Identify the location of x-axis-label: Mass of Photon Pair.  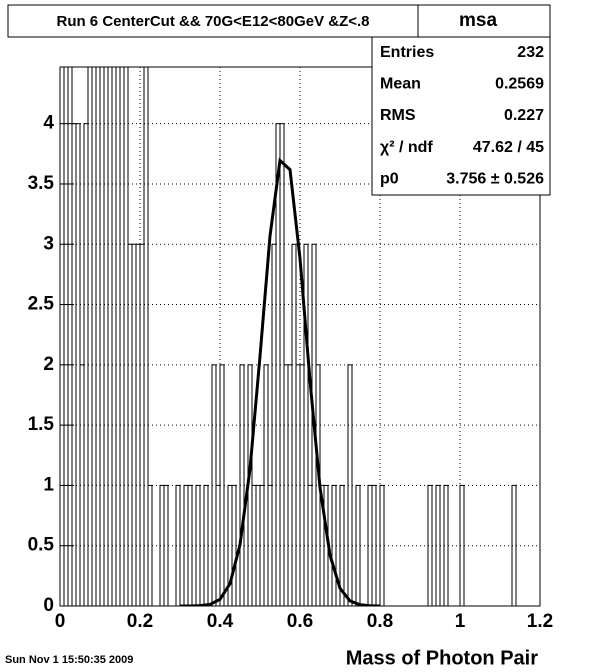
(442, 658).